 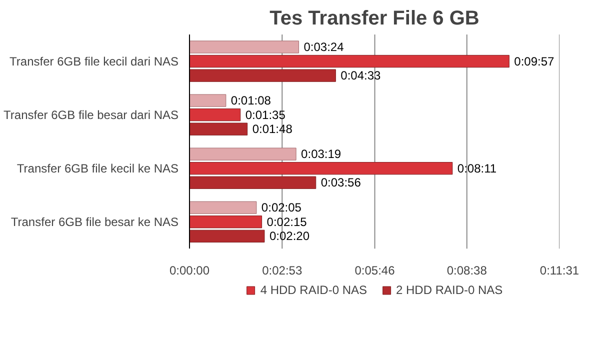 I want to click on data-label: 0:01:08, so click(x=251, y=101).